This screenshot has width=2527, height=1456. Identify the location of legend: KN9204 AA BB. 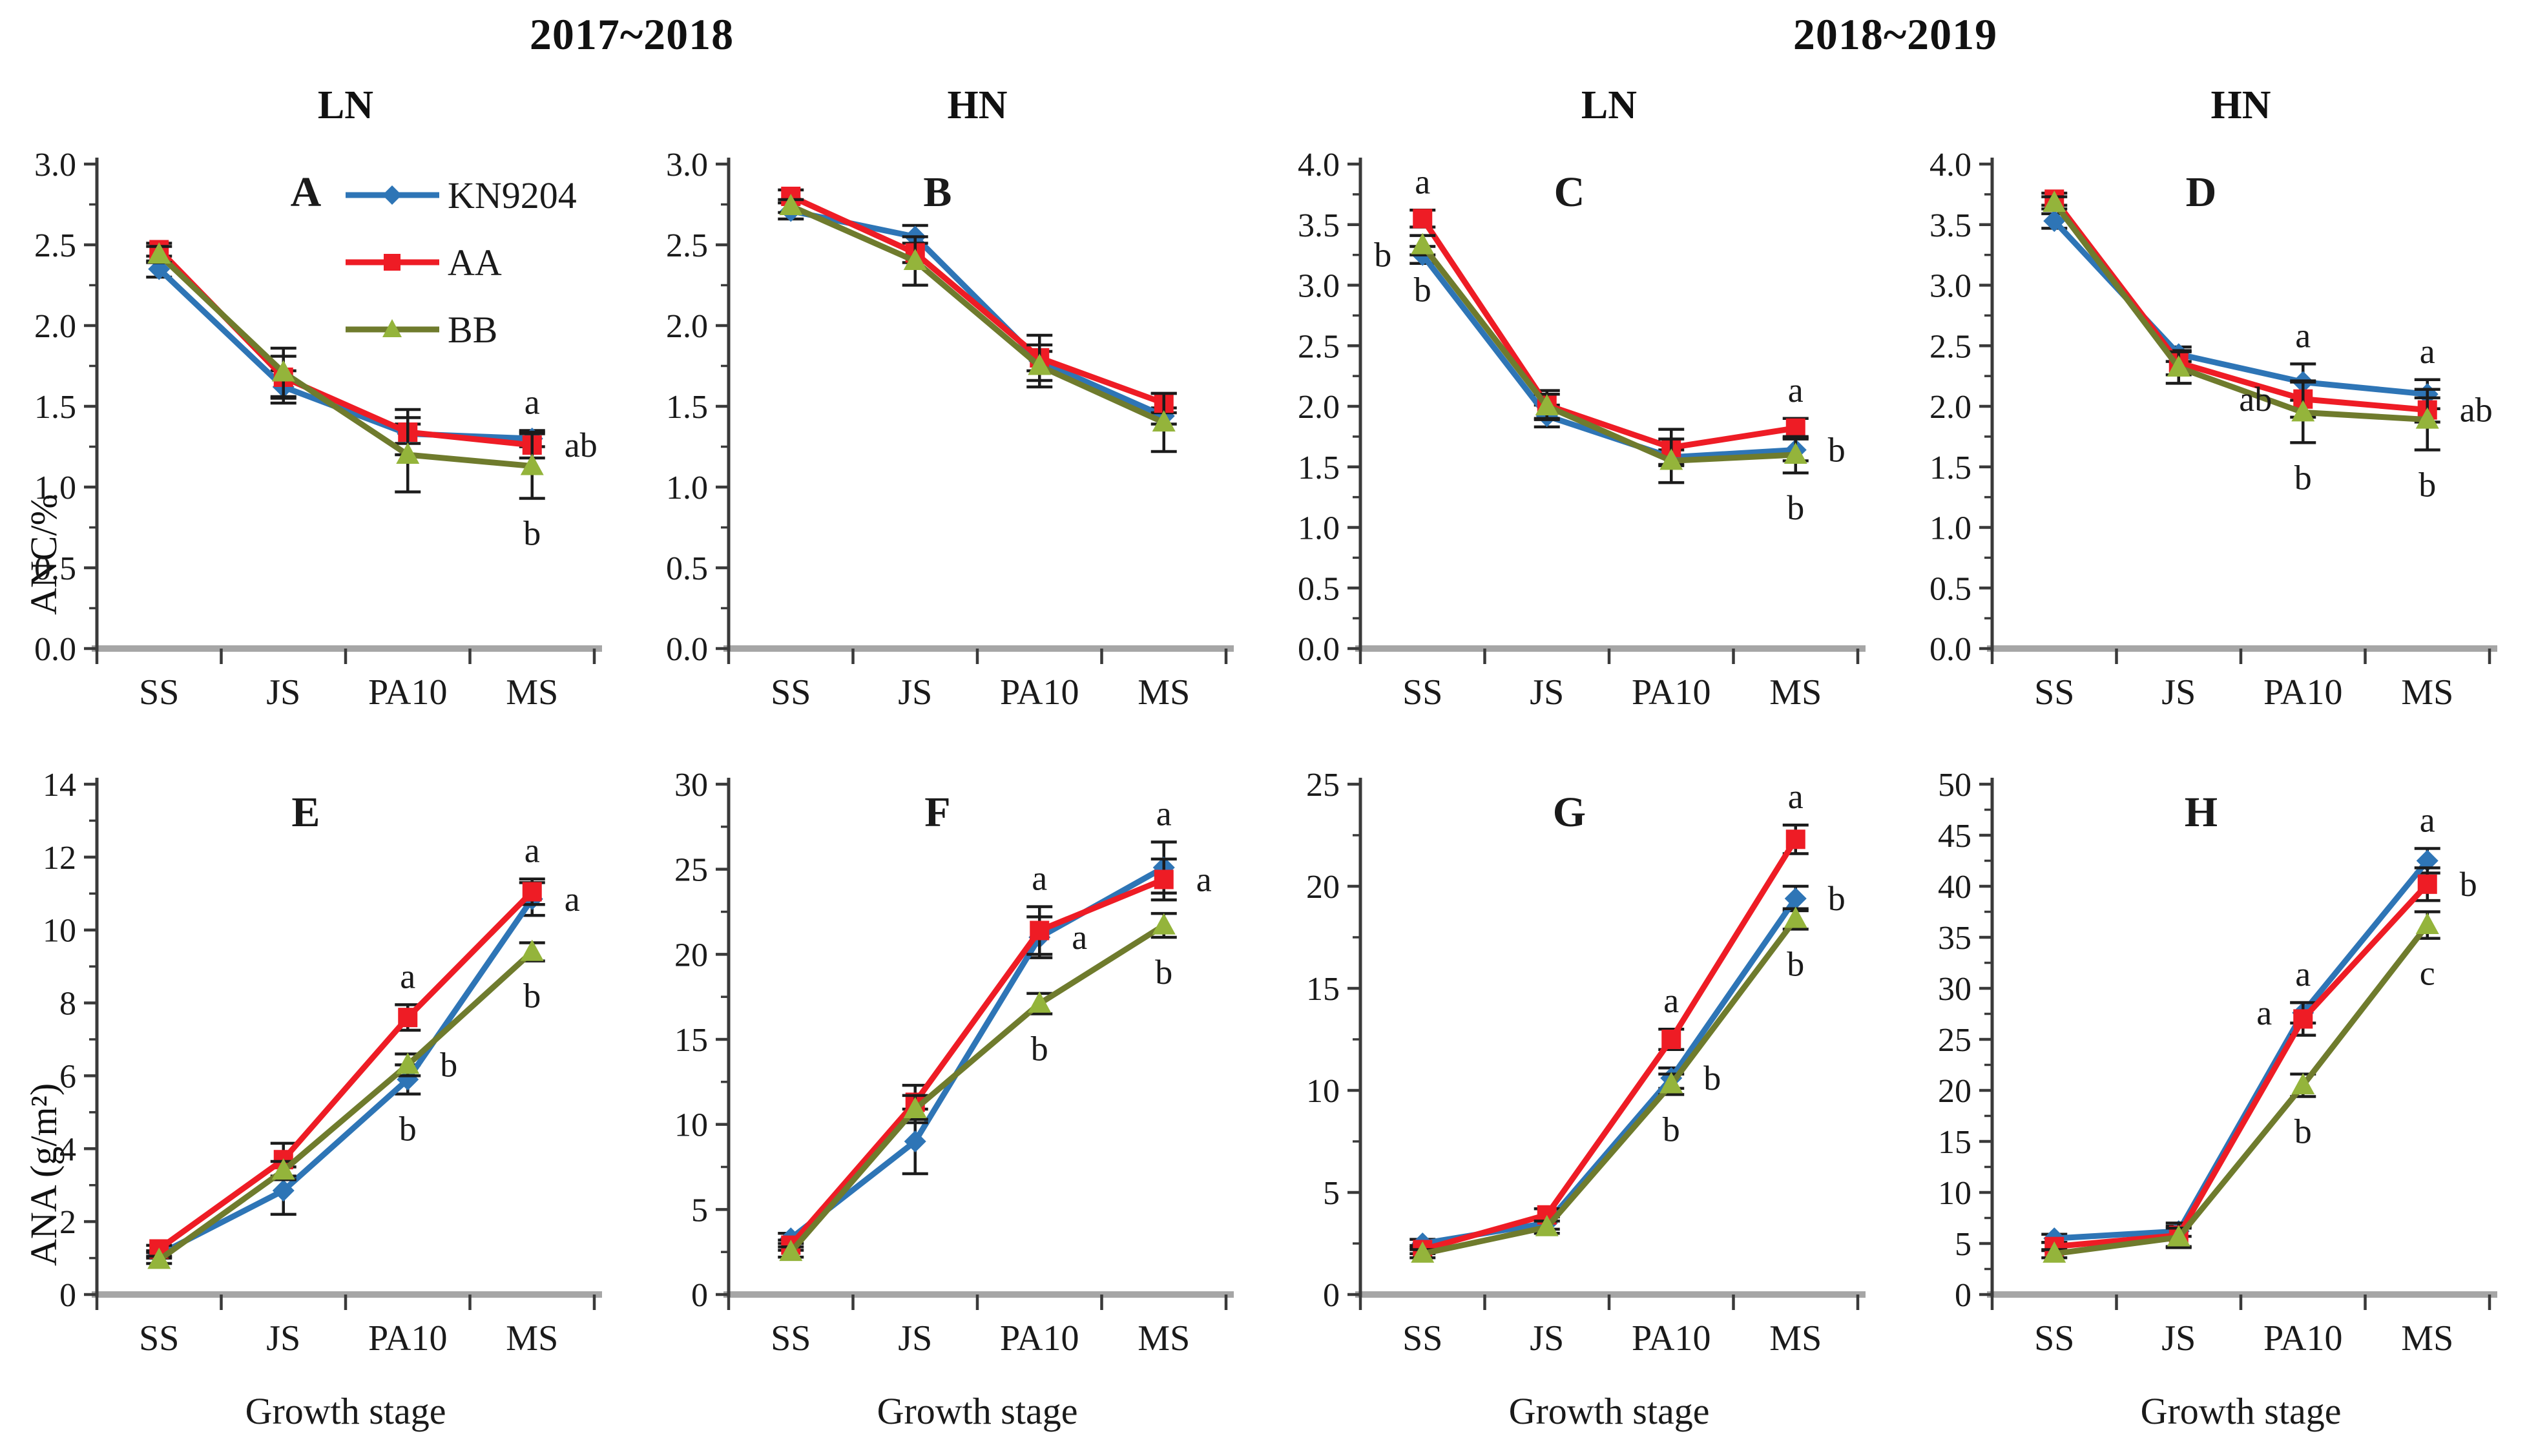
(461, 262).